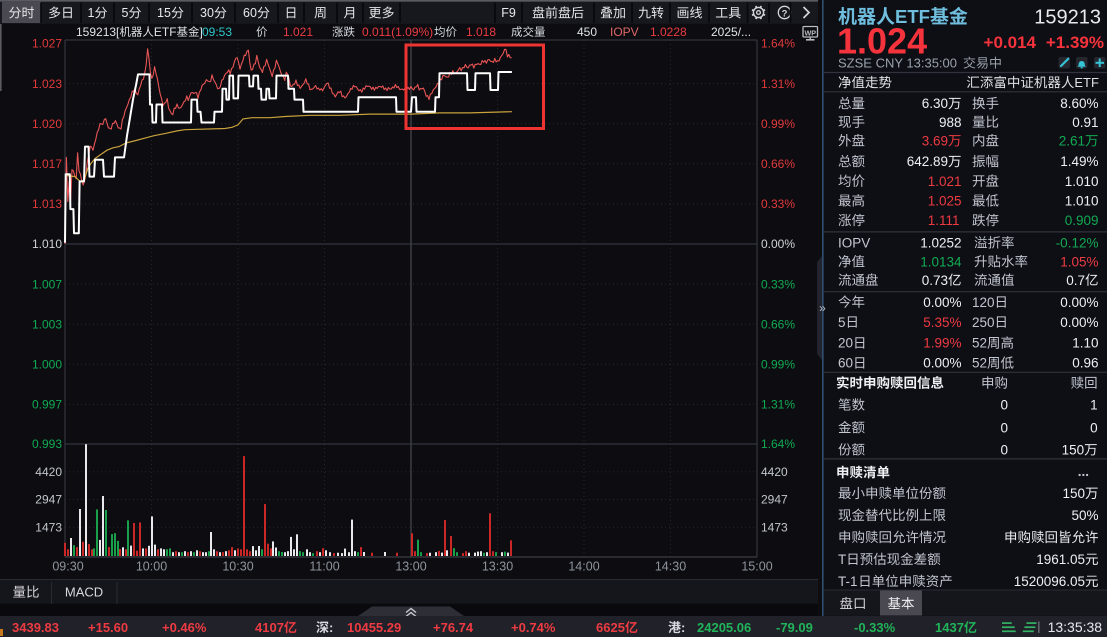  What do you see at coordinates (207, 13) in the screenshot?
I see `svg-text: 30` at bounding box center [207, 13].